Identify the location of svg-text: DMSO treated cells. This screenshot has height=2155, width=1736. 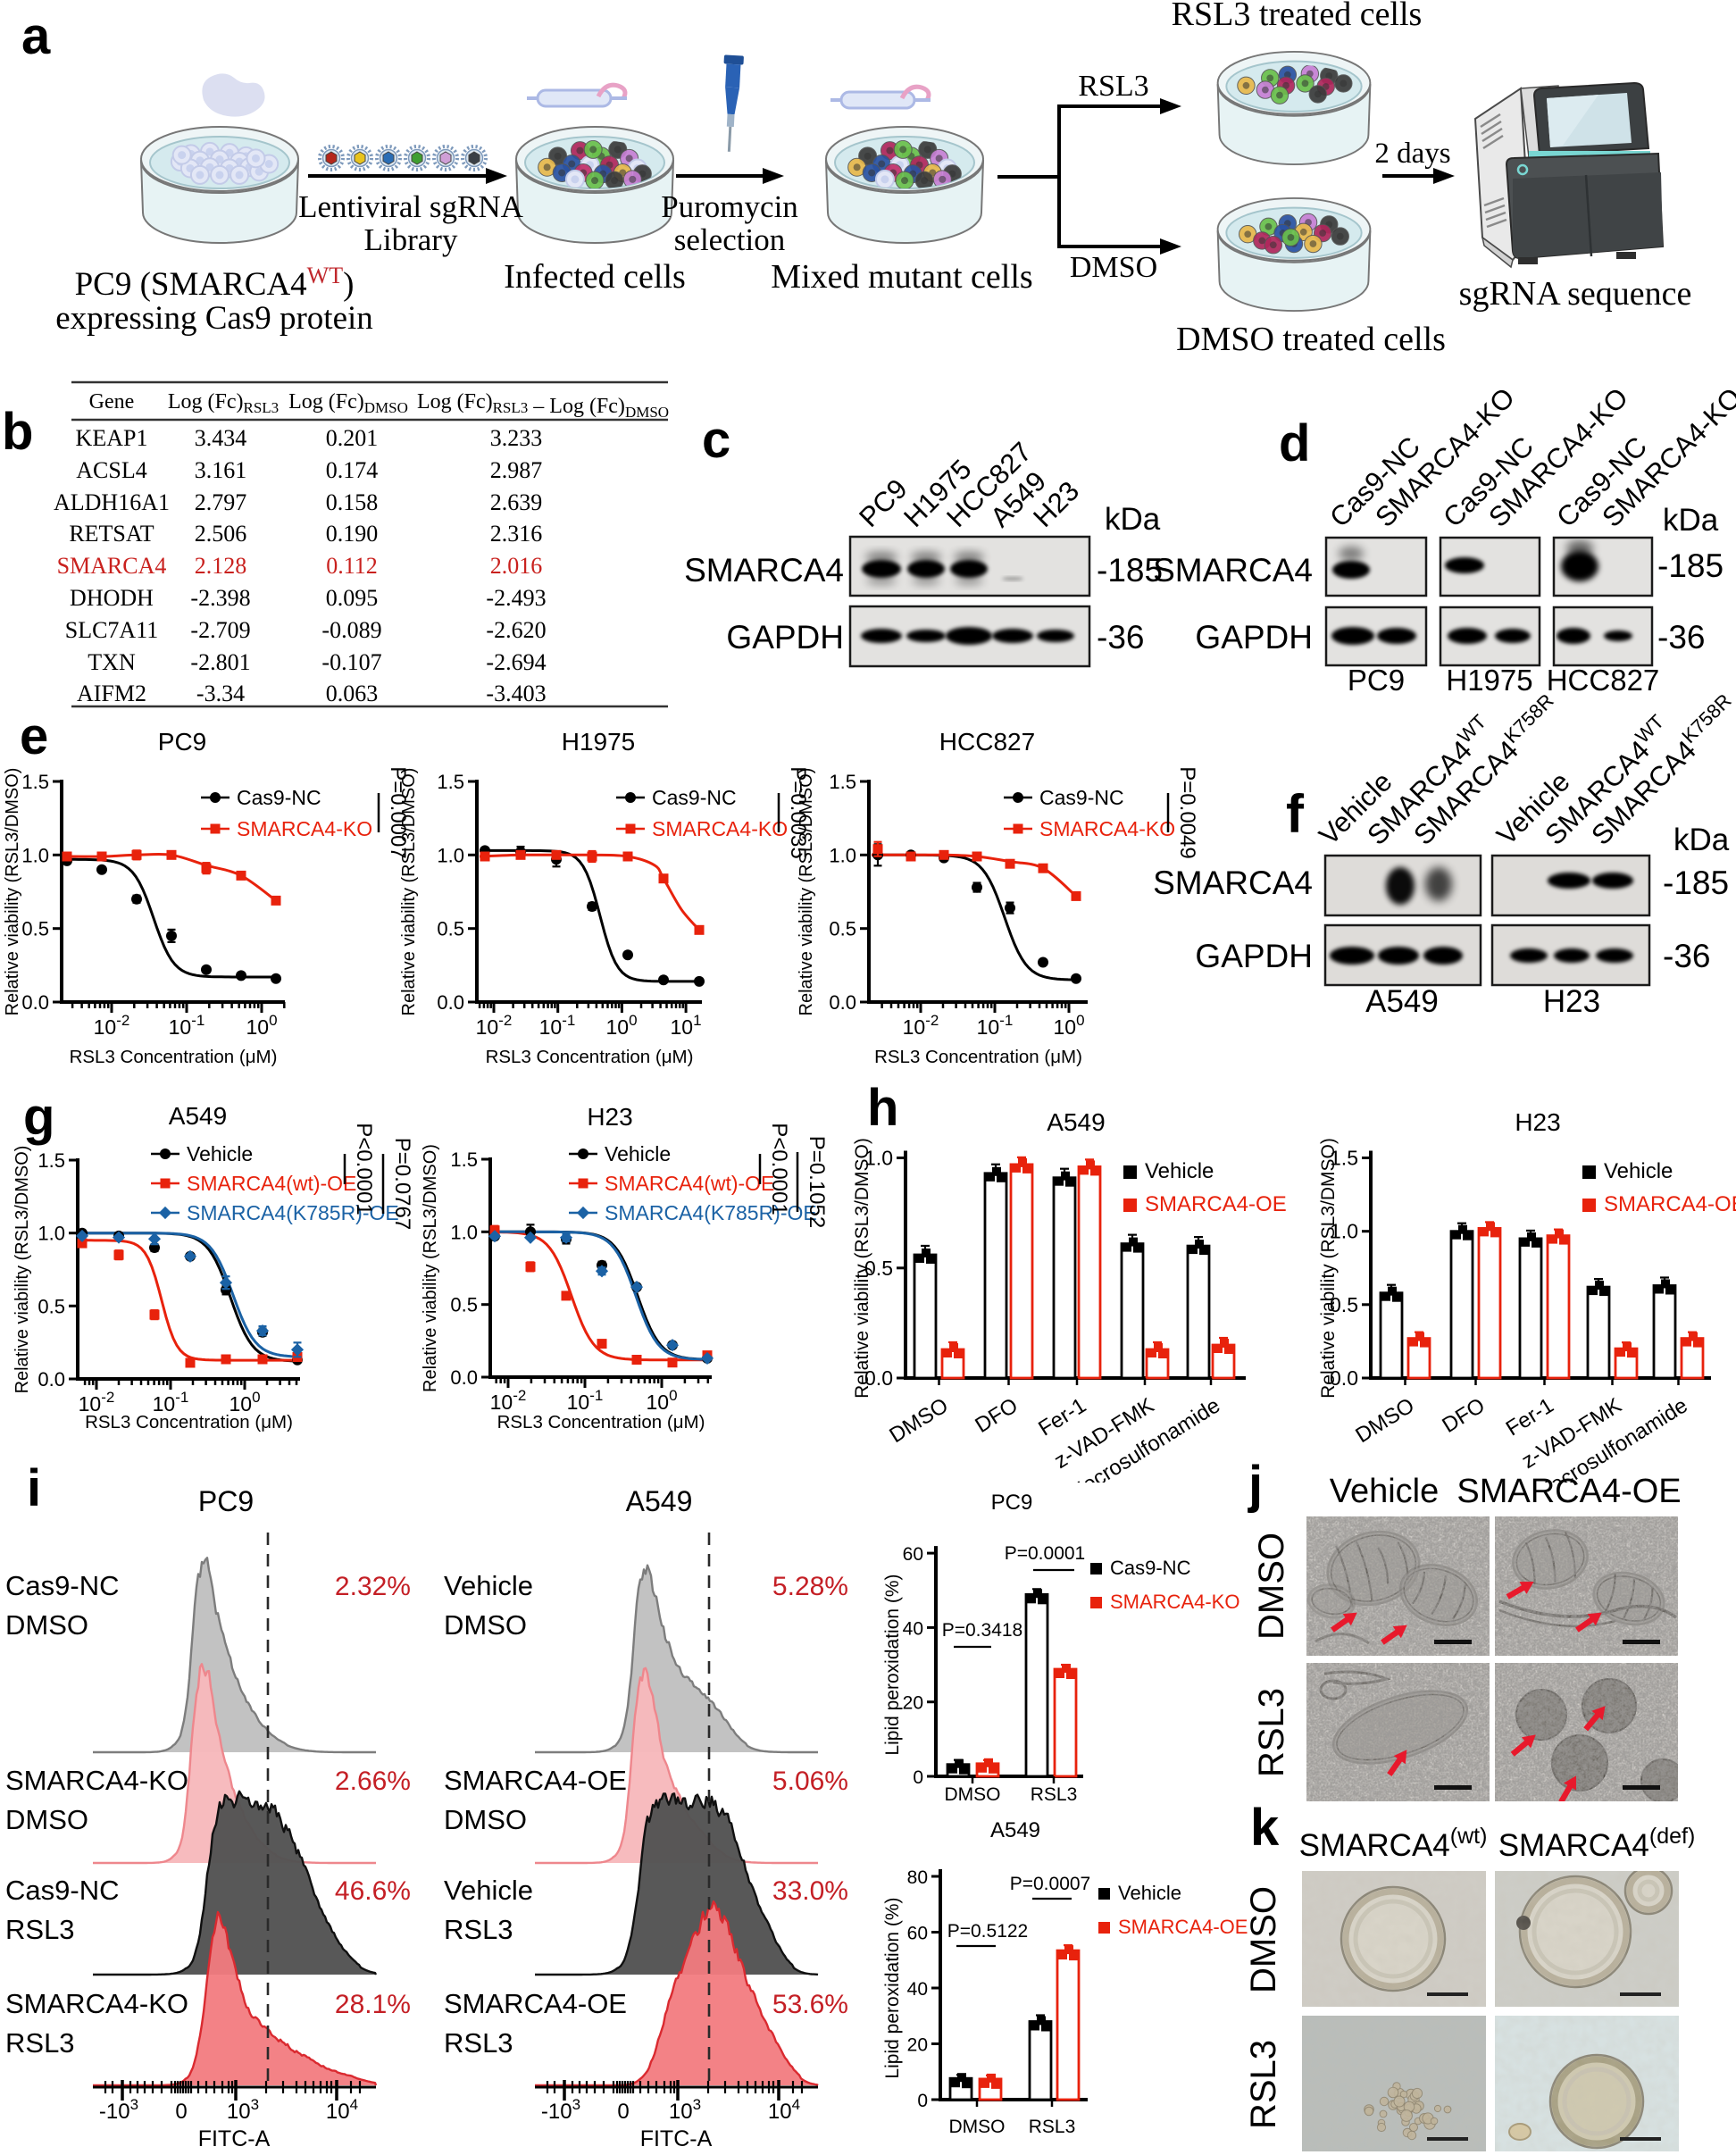
(1311, 339).